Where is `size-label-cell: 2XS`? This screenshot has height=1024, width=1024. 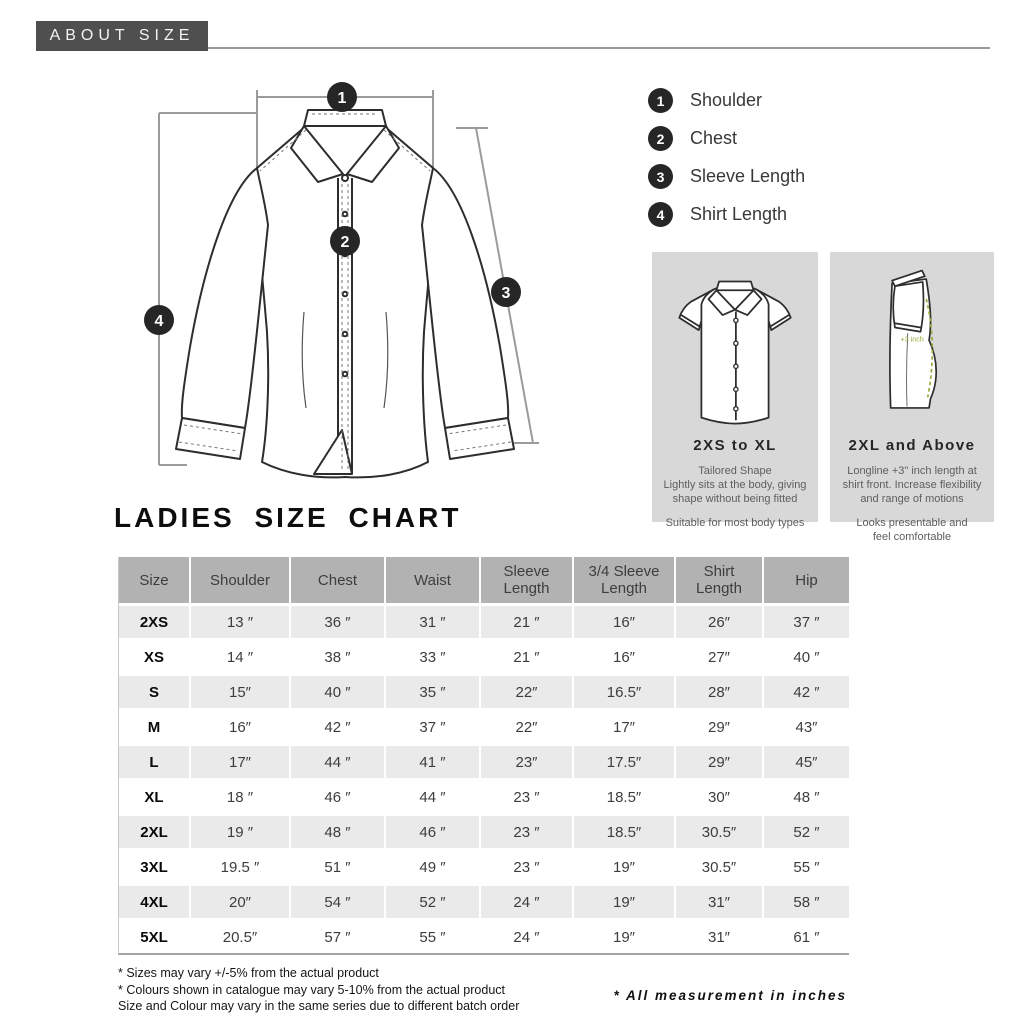
size-label-cell: 2XS is located at coordinates (154, 622).